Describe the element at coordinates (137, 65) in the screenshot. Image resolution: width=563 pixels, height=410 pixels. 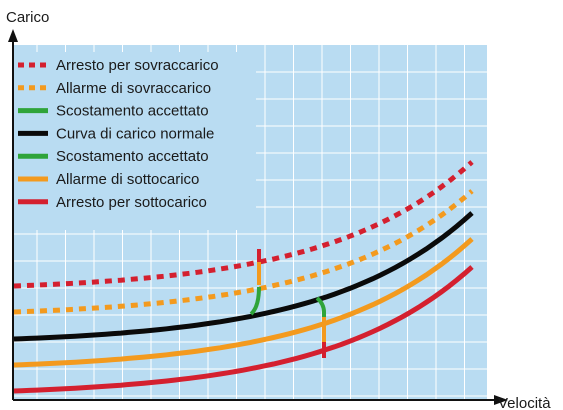
I see `legend-label-1: Arresto per sovraccarico` at that location.